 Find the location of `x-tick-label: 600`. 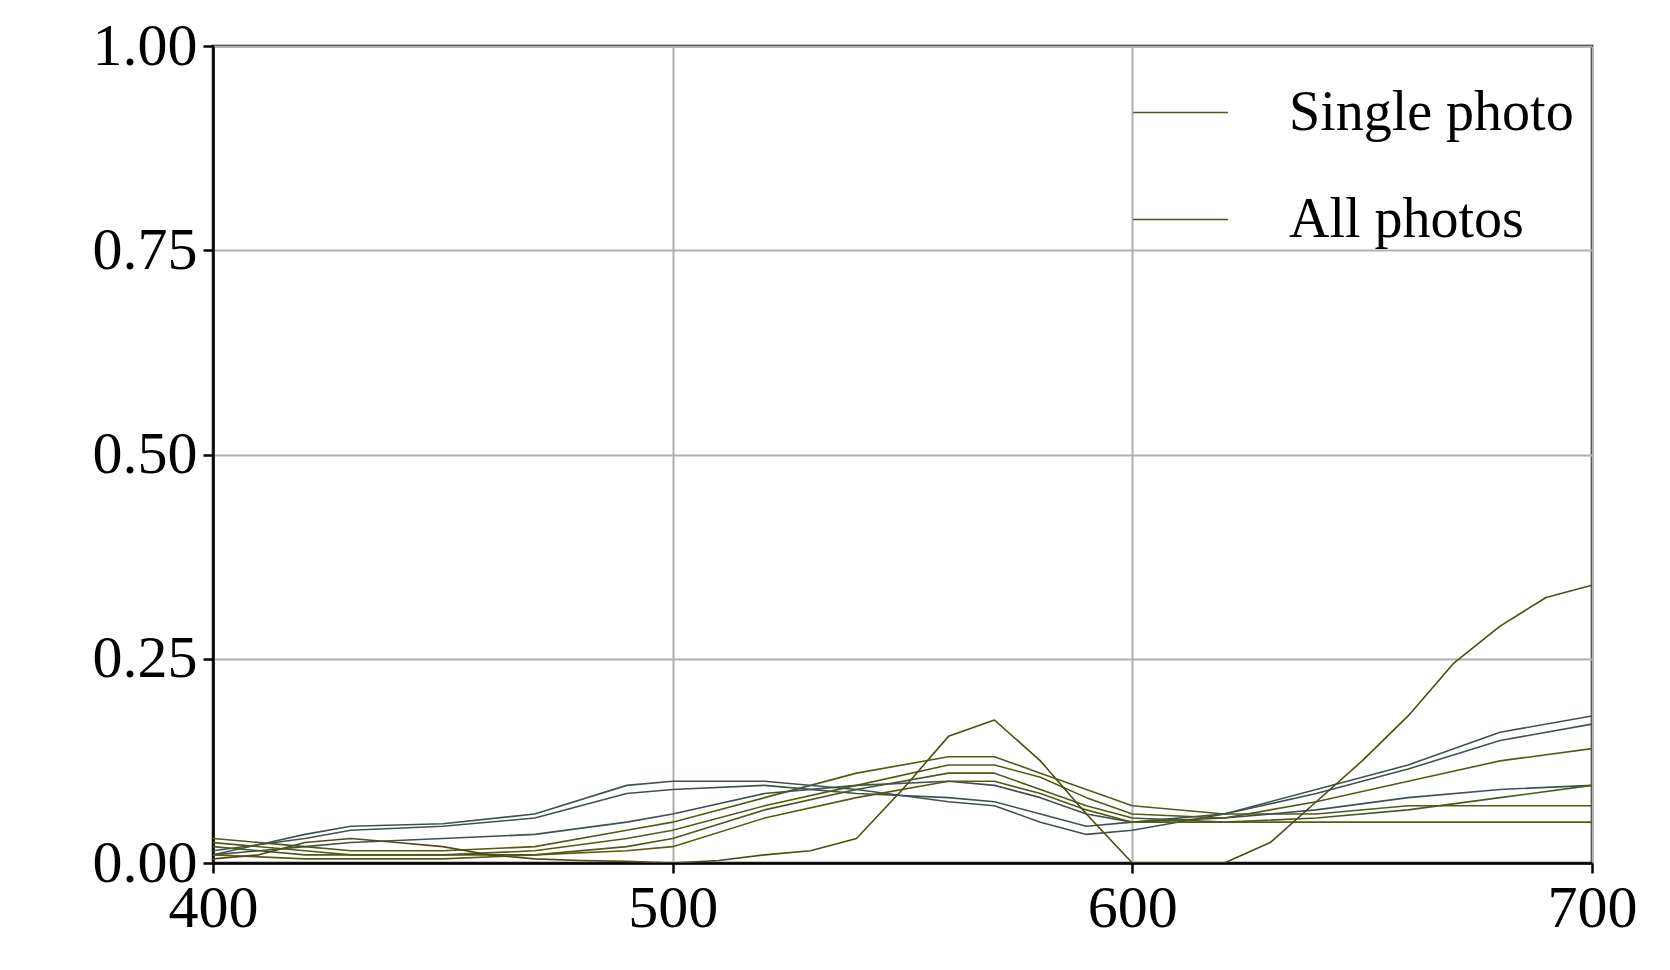

x-tick-label: 600 is located at coordinates (1132, 906).